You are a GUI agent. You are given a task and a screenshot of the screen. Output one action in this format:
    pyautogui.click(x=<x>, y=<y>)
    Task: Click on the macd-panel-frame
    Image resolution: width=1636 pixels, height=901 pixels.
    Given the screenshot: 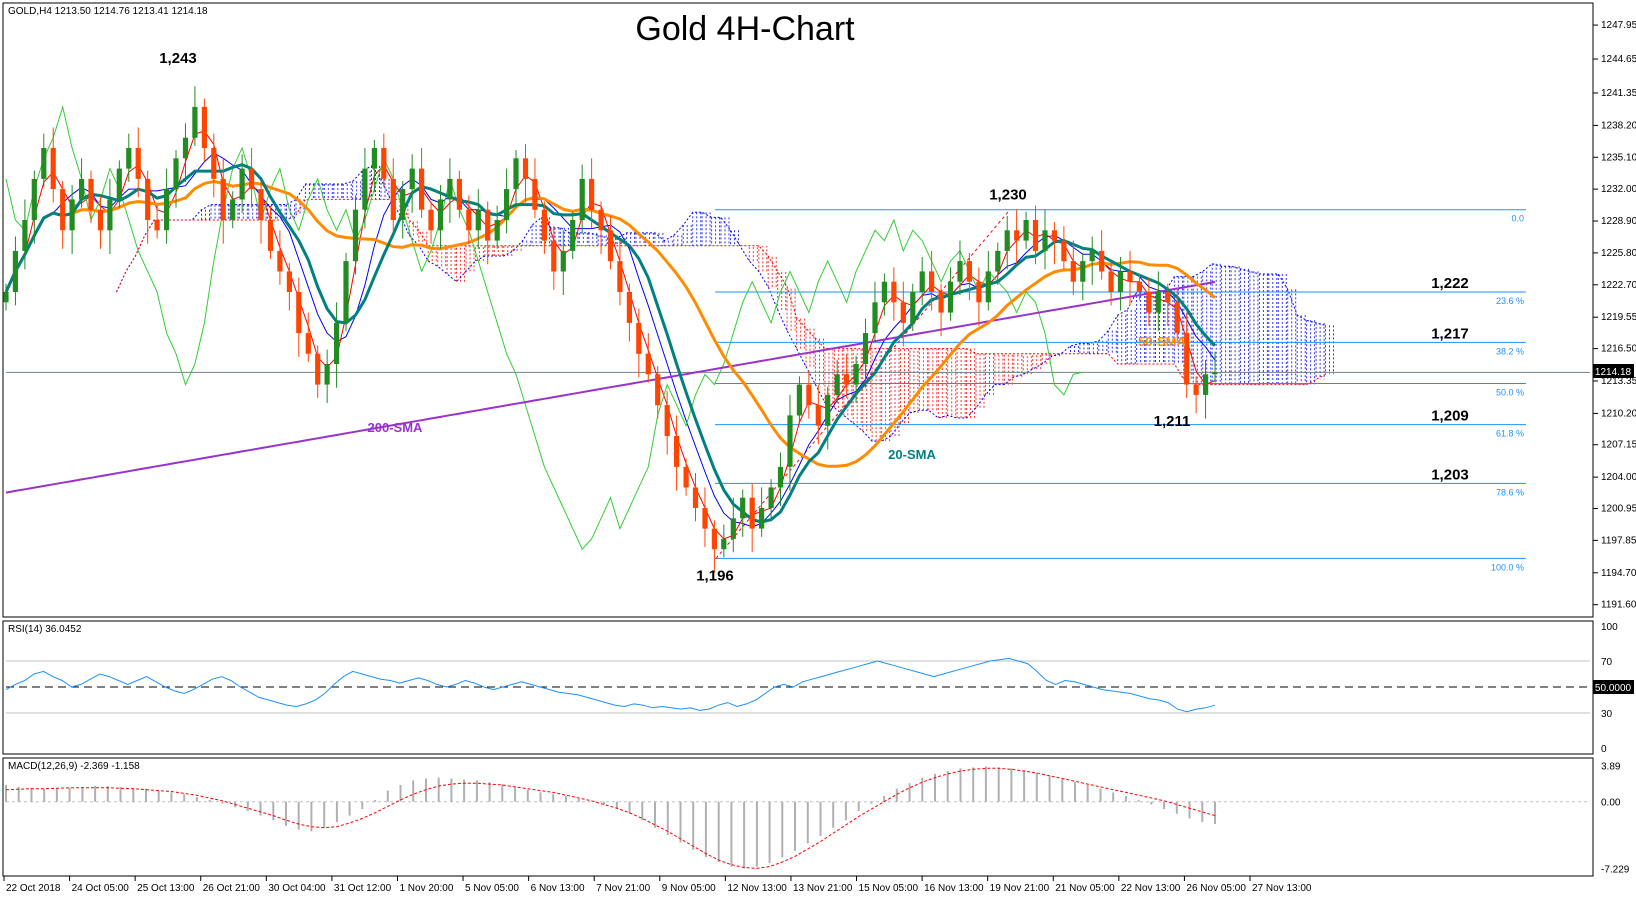 What is the action you would take?
    pyautogui.click(x=798, y=817)
    